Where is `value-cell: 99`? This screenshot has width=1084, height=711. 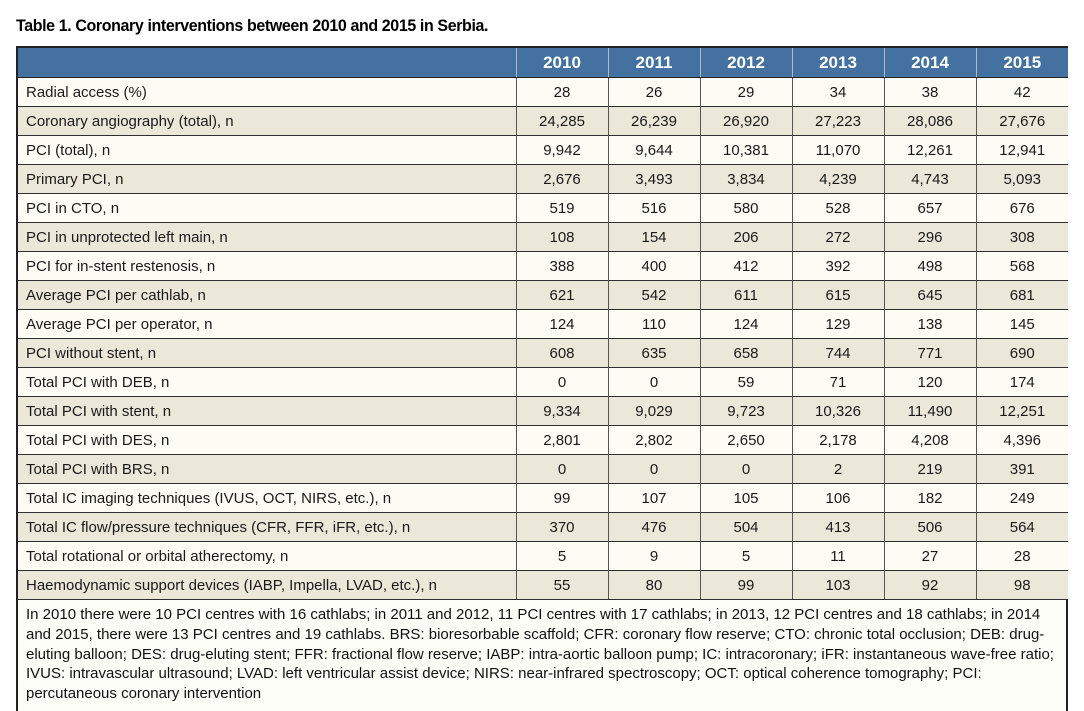 value-cell: 99 is located at coordinates (561, 498).